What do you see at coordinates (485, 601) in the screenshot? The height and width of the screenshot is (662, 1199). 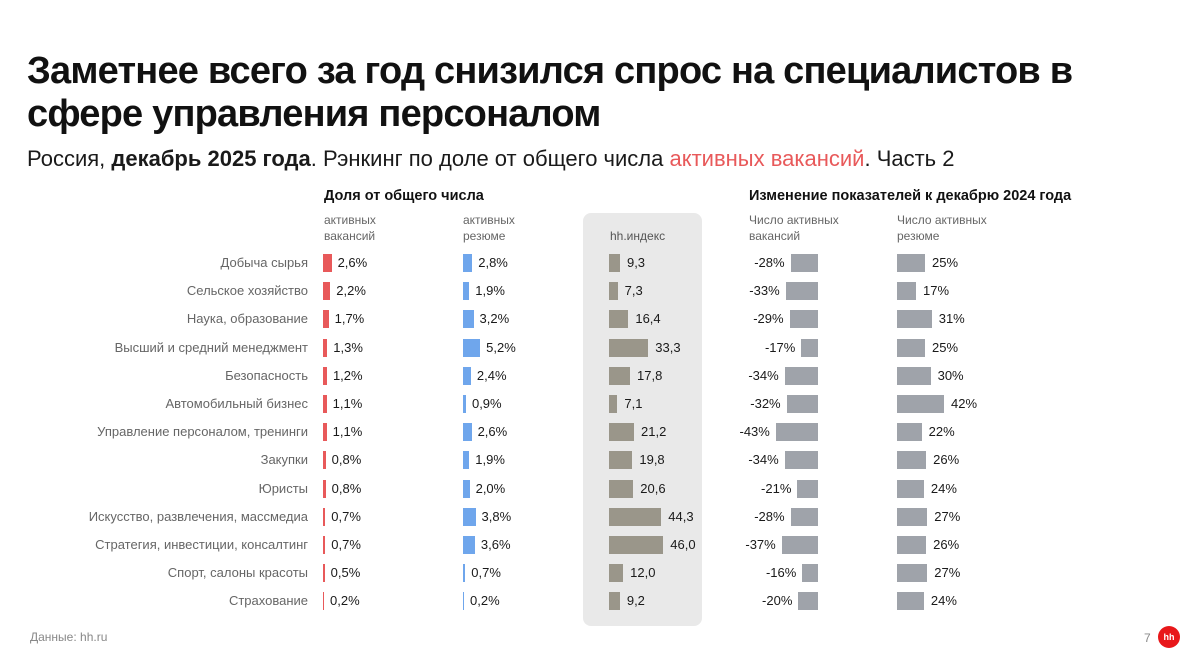 I see `resumes-share-value: 0,2%` at bounding box center [485, 601].